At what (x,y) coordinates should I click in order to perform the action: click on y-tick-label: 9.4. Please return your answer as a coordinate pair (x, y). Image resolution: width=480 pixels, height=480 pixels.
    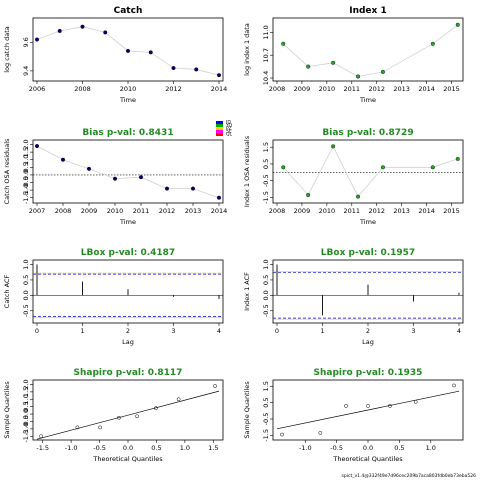
    Looking at the image, I should click on (26, 71).